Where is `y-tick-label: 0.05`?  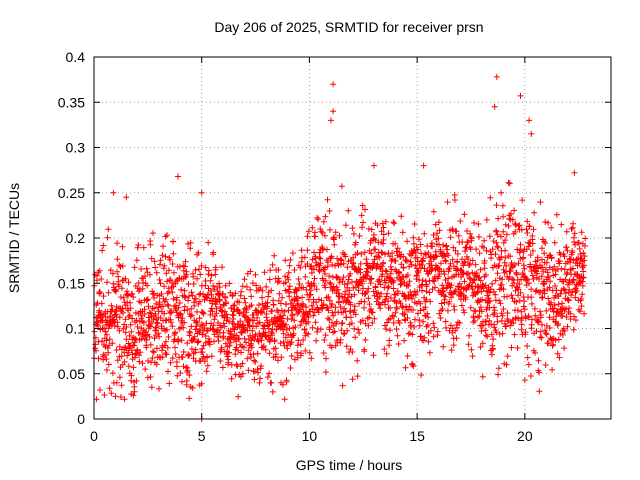 y-tick-label: 0.05 is located at coordinates (71, 374).